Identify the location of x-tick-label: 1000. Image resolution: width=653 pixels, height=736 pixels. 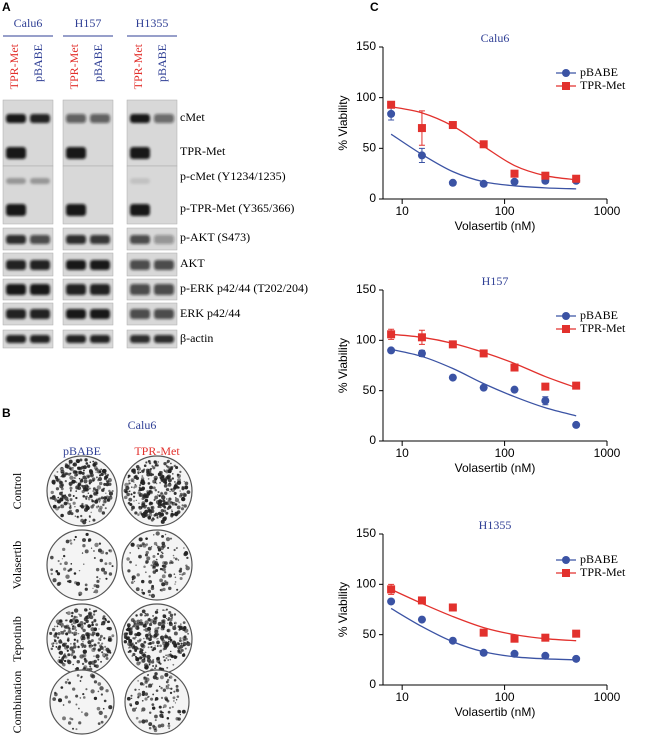
(607, 697).